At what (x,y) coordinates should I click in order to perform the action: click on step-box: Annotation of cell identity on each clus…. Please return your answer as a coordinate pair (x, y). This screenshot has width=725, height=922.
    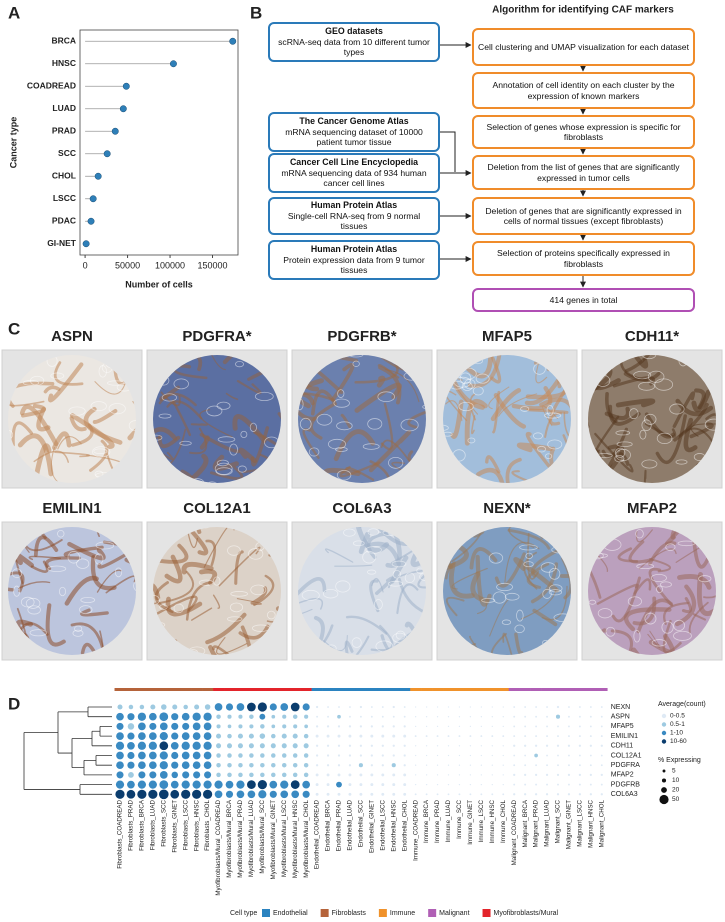
    Looking at the image, I should click on (583, 90).